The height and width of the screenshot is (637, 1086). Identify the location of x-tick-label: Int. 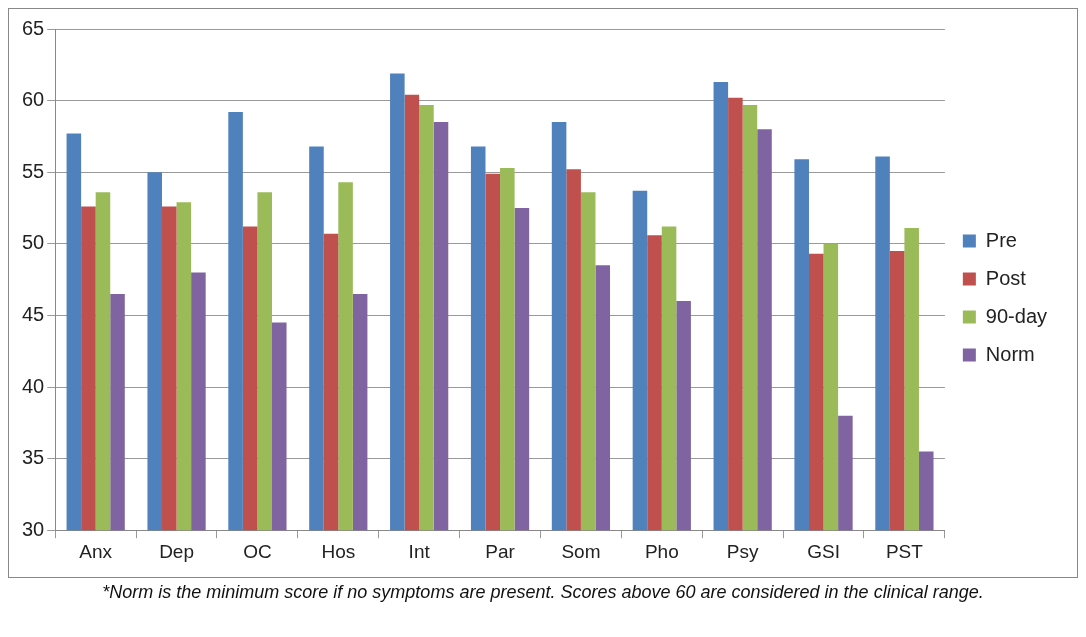
(419, 551).